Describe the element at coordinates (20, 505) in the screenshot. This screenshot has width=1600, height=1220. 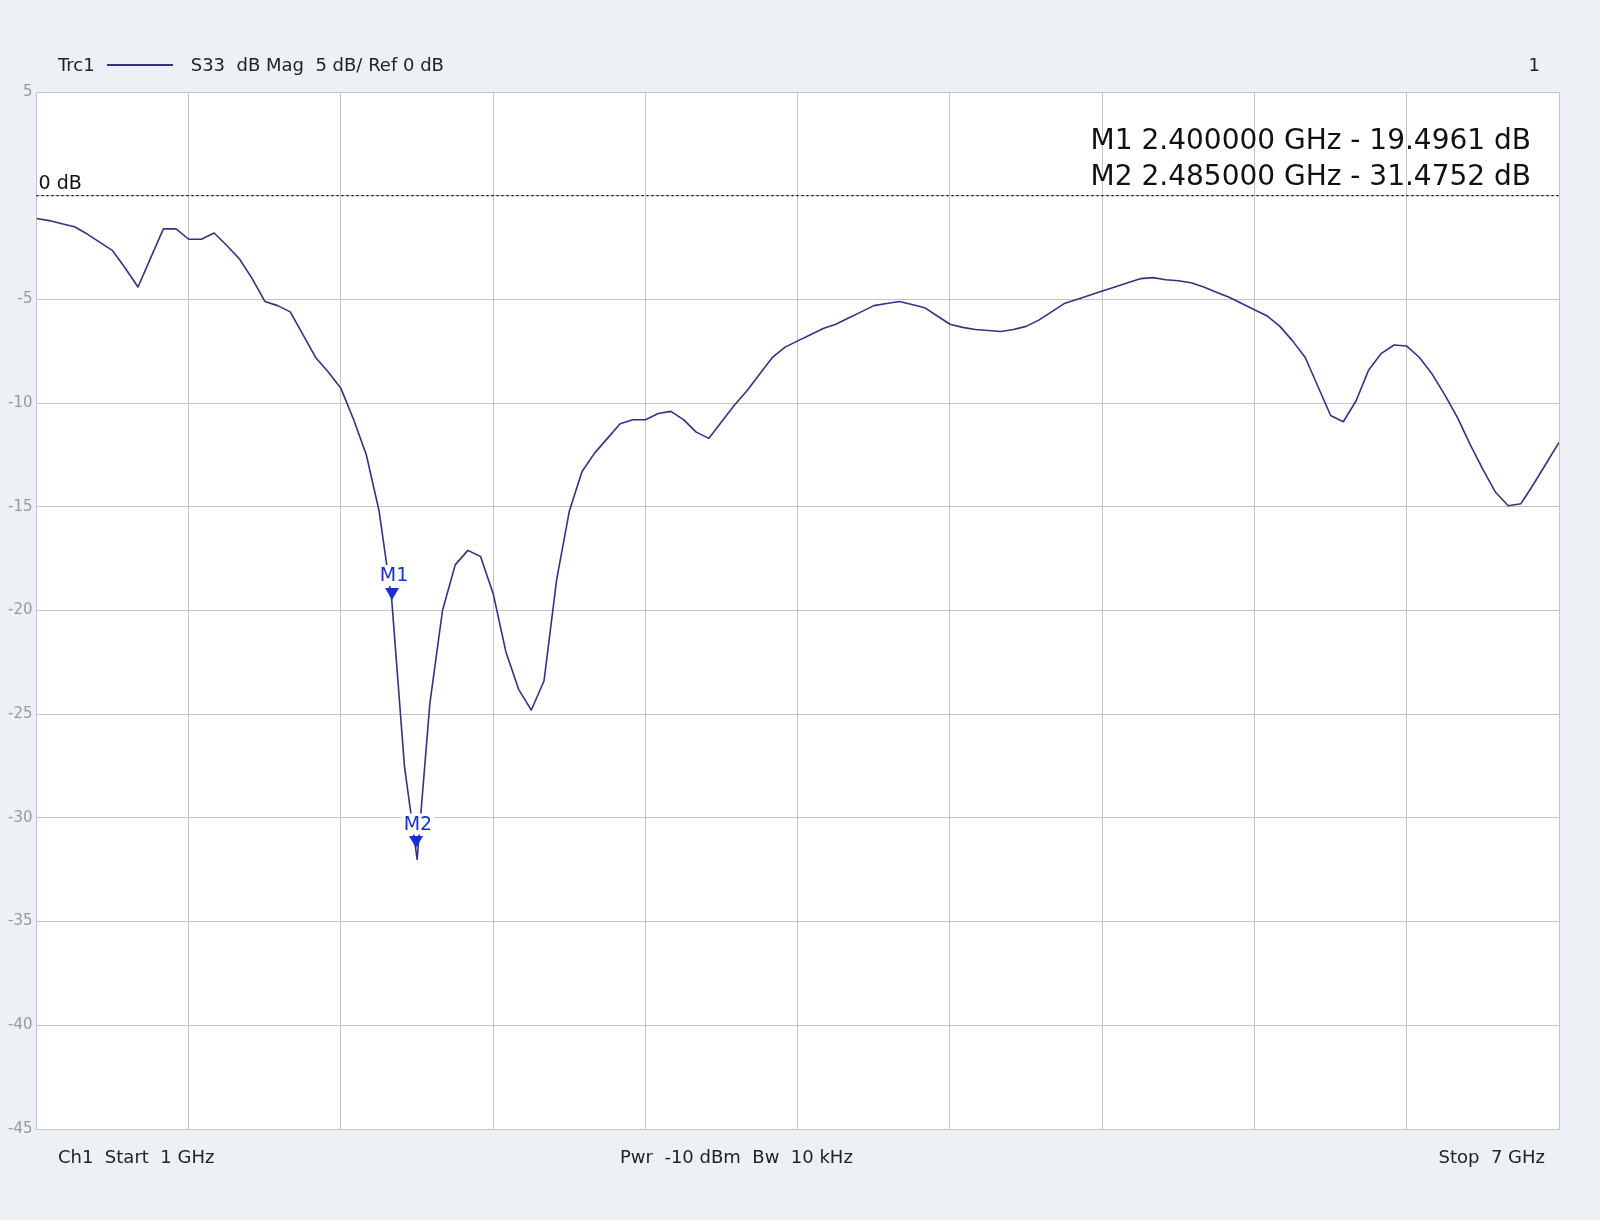
I see `y-tick-label: -15` at that location.